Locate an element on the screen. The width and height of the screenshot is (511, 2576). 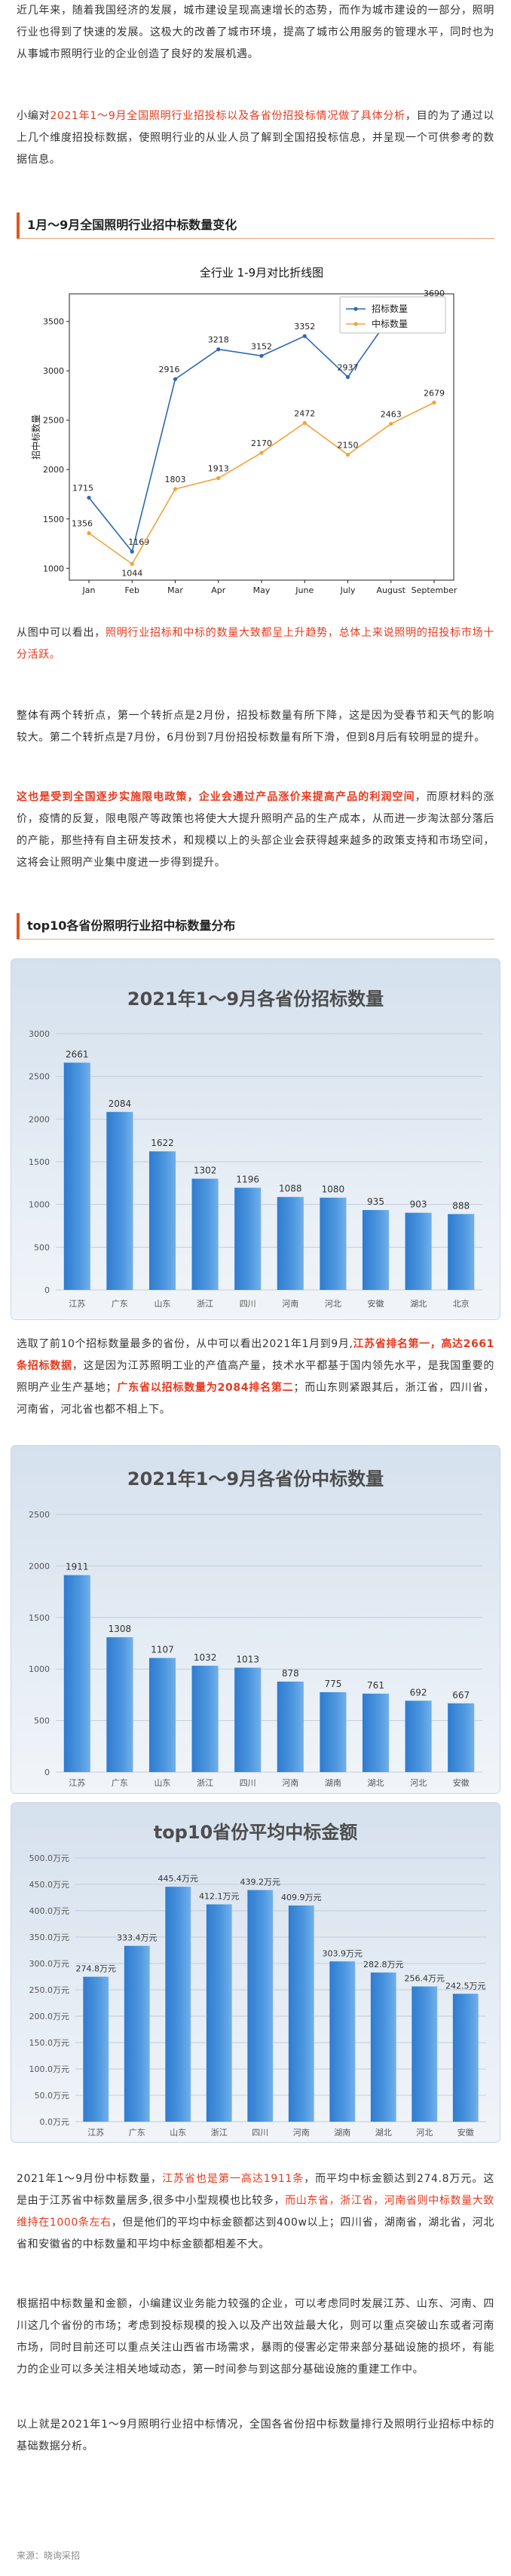
x-tick-label: May is located at coordinates (262, 590).